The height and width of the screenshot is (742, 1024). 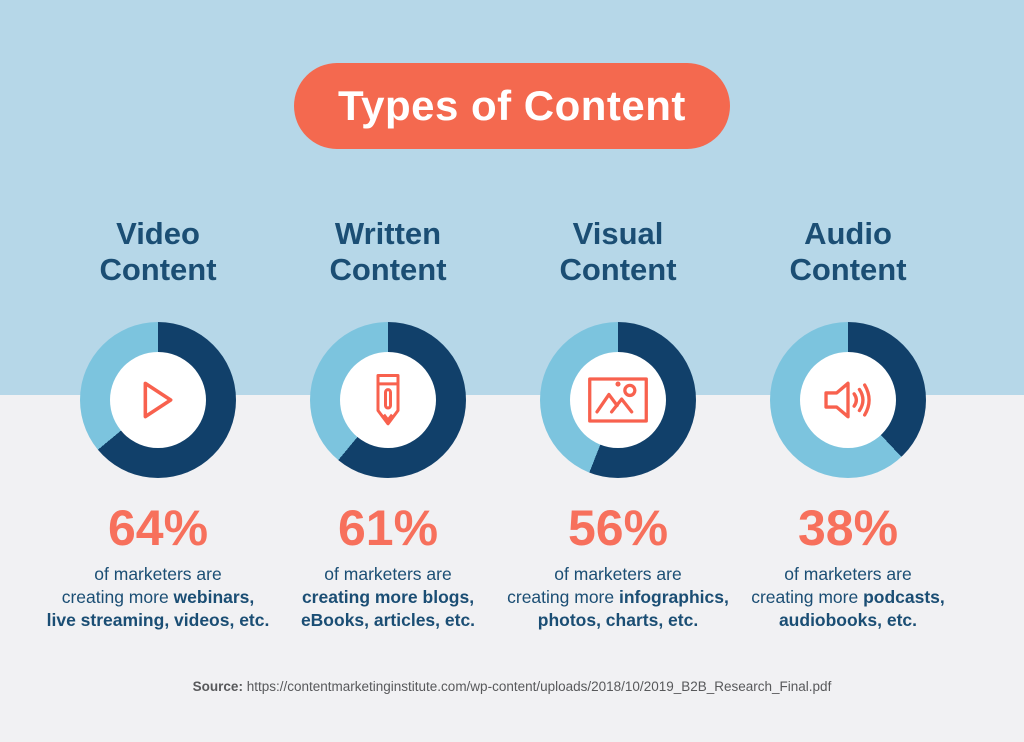 What do you see at coordinates (618, 528) in the screenshot?
I see `percent-value-visual: 56%` at bounding box center [618, 528].